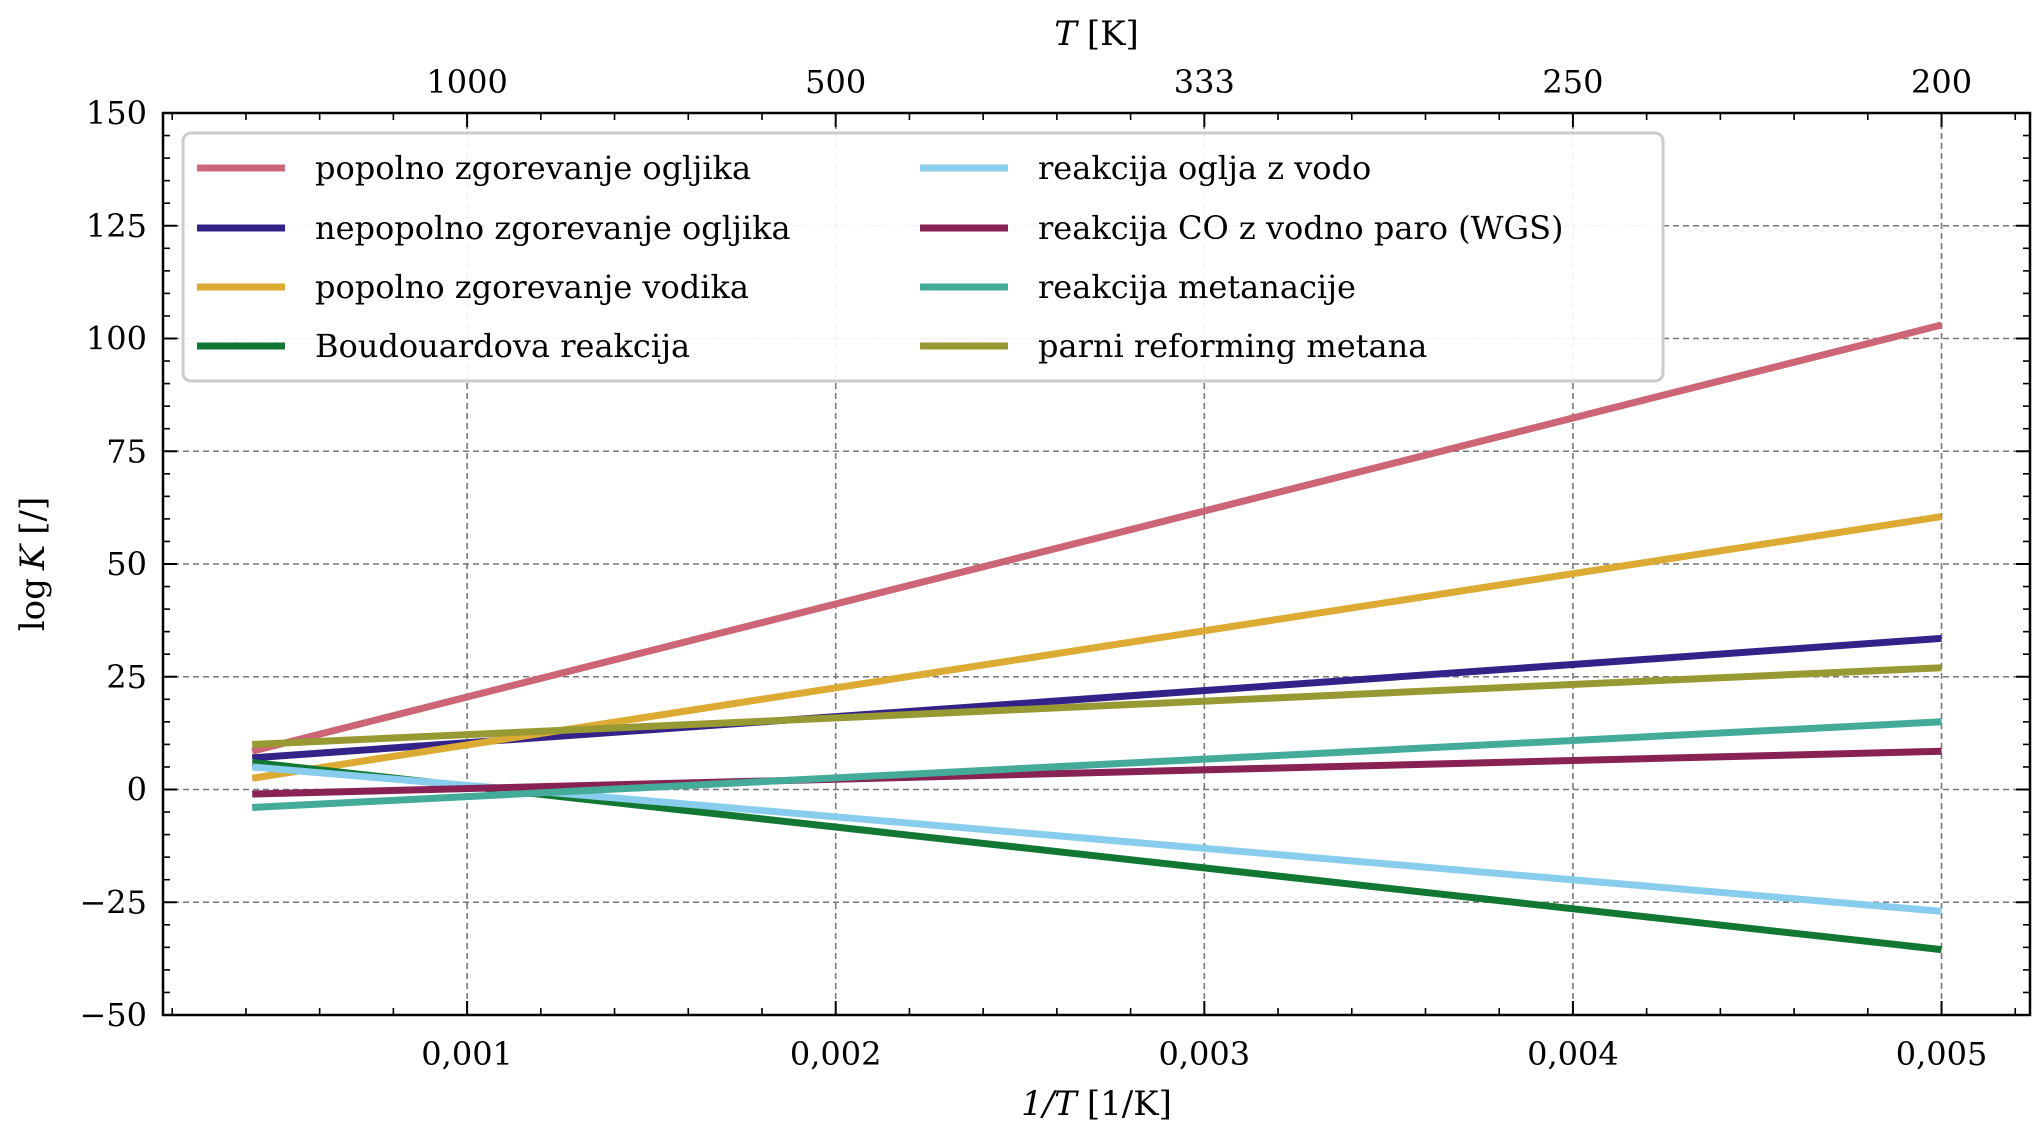 The image size is (2040, 1139). What do you see at coordinates (113, 1015) in the screenshot?
I see `y-tick-label: −50` at bounding box center [113, 1015].